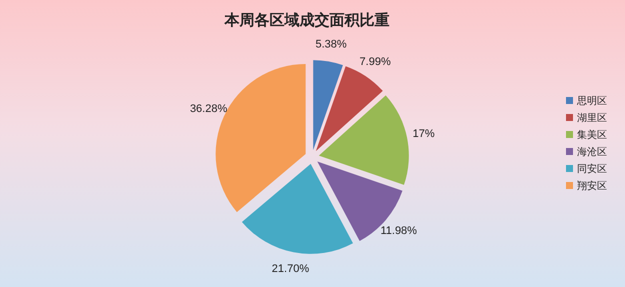 This screenshot has height=287, width=625. What do you see at coordinates (399, 230) in the screenshot?
I see `data-label: 11.98%` at bounding box center [399, 230].